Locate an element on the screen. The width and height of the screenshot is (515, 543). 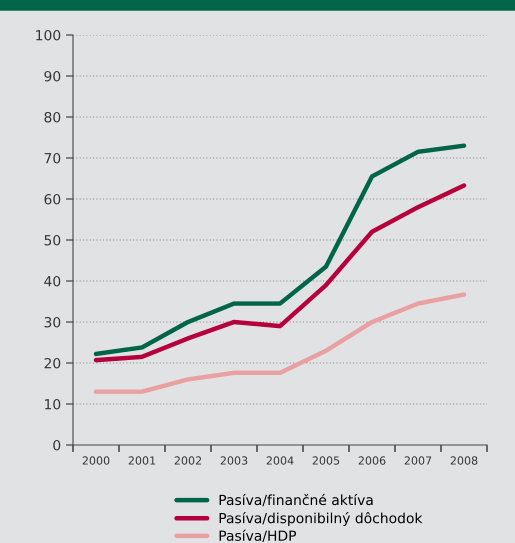
x-tick-label: 2007 is located at coordinates (418, 460).